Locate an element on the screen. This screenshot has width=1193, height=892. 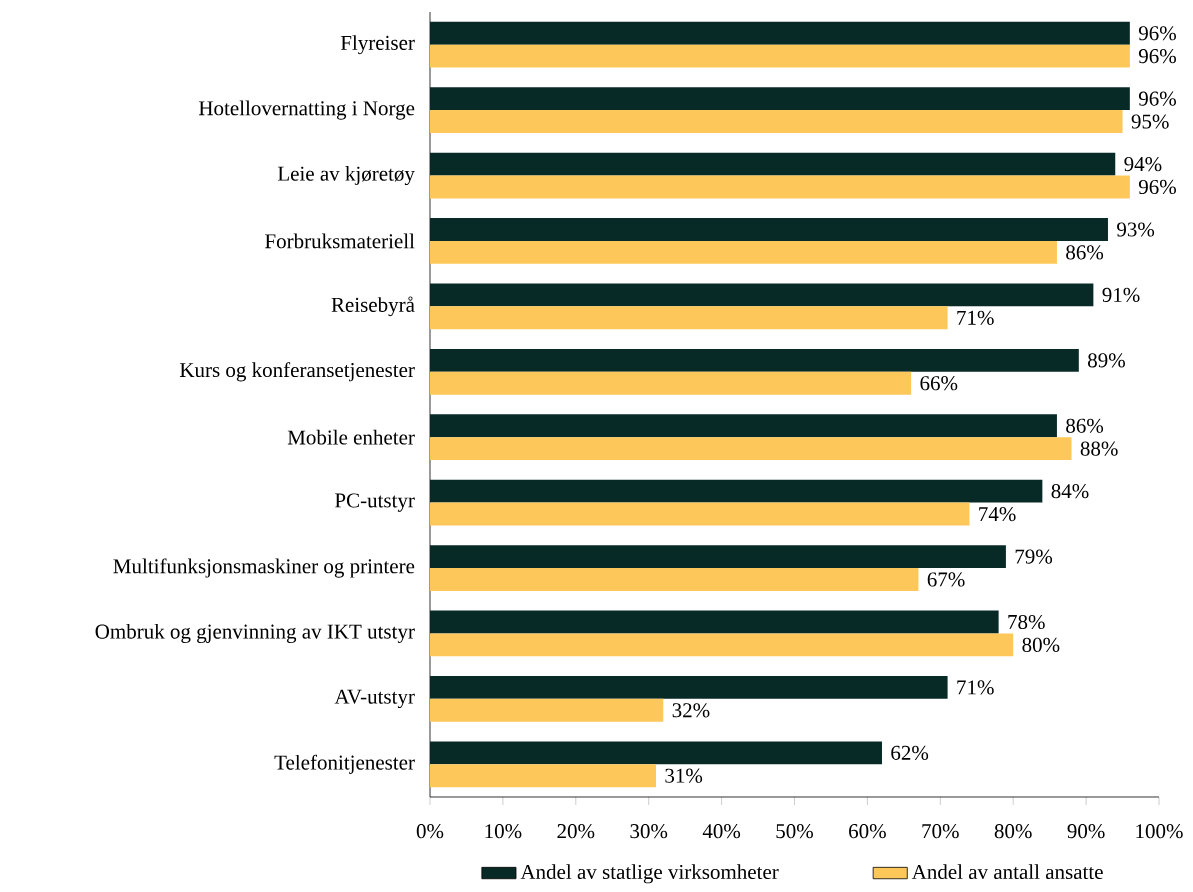
data-label: 93% is located at coordinates (1136, 229).